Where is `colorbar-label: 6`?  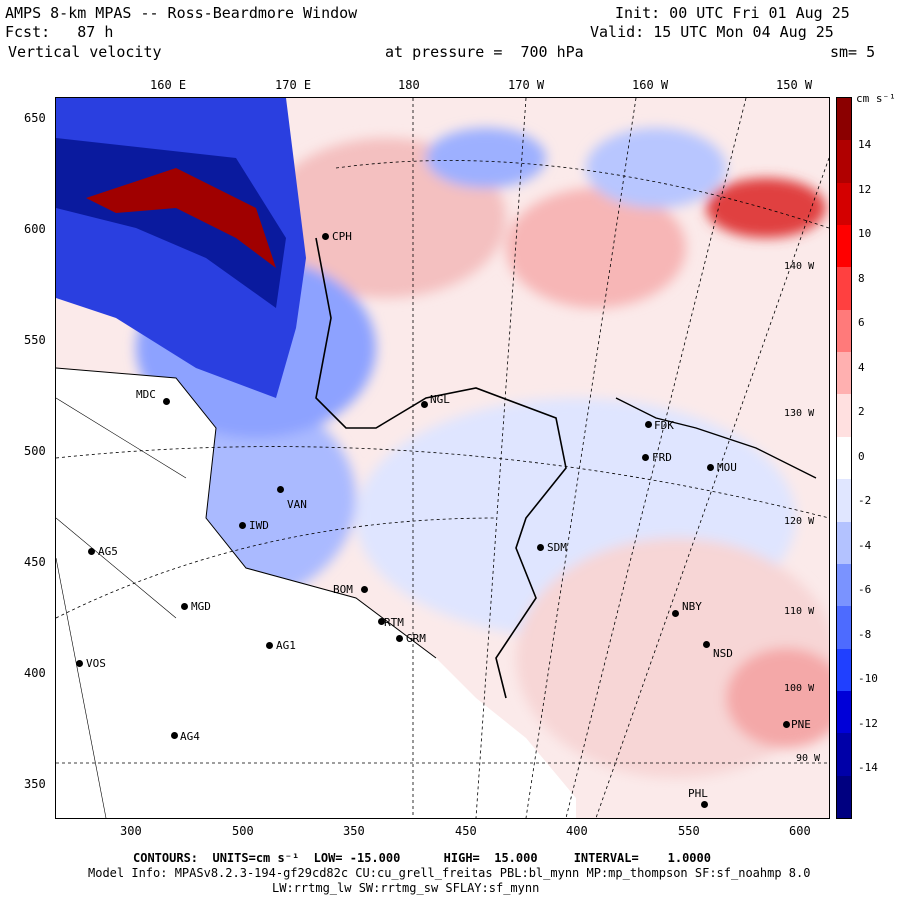
colorbar-label: 6 is located at coordinates (861, 322).